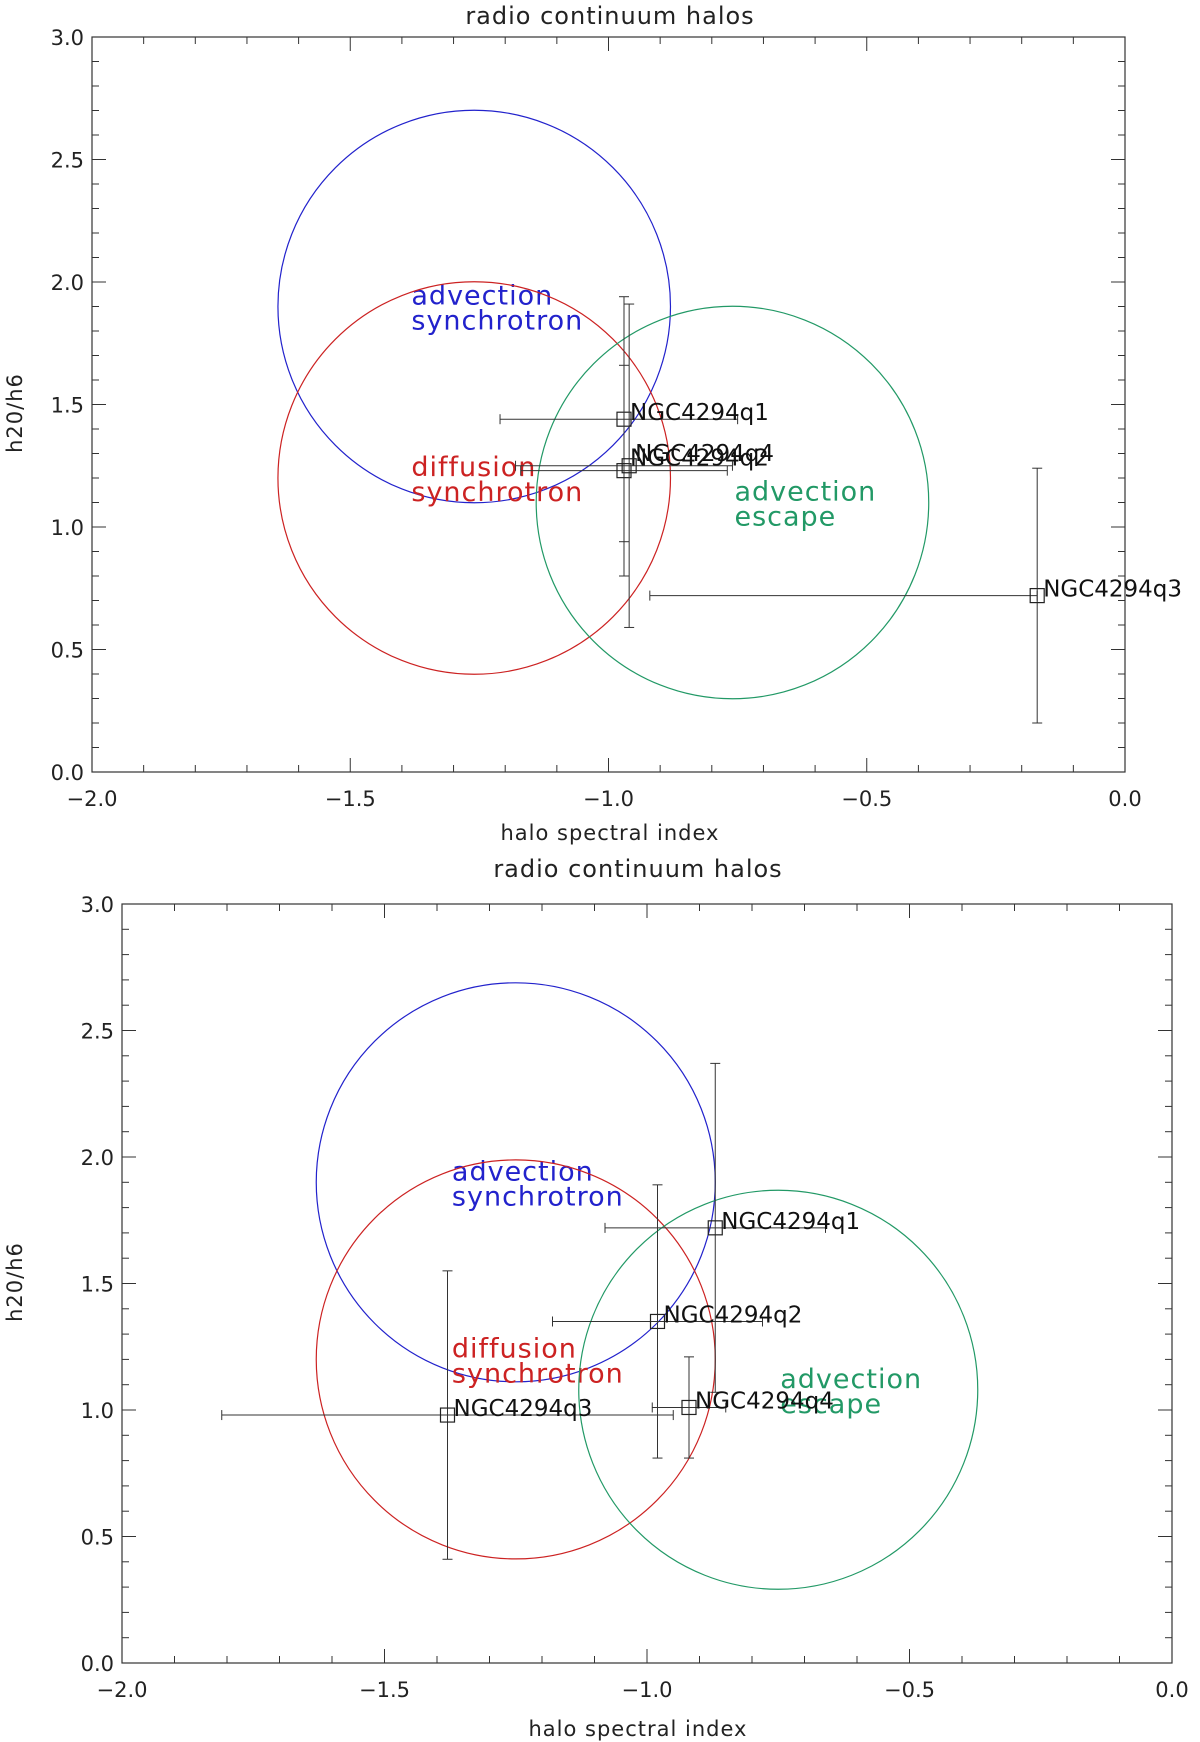  I want to click on region-circle-diff-syn, so click(474, 478).